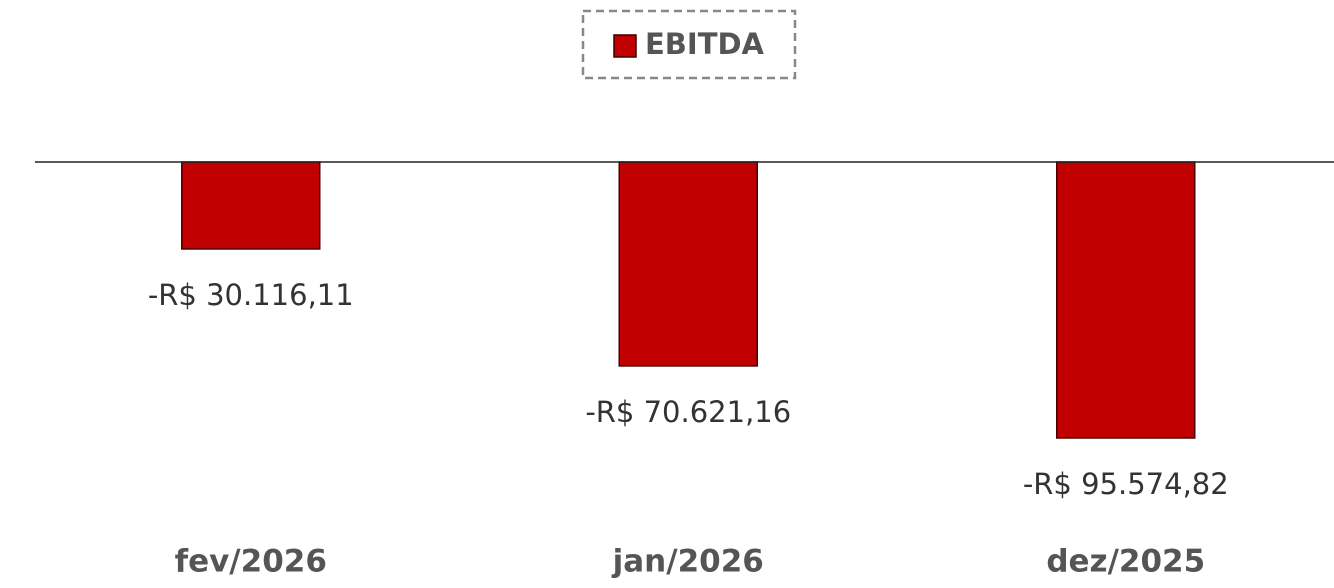 The width and height of the screenshot is (1334, 588). Describe the element at coordinates (251, 295) in the screenshot. I see `value-label: -R$ 30.116,11` at that location.